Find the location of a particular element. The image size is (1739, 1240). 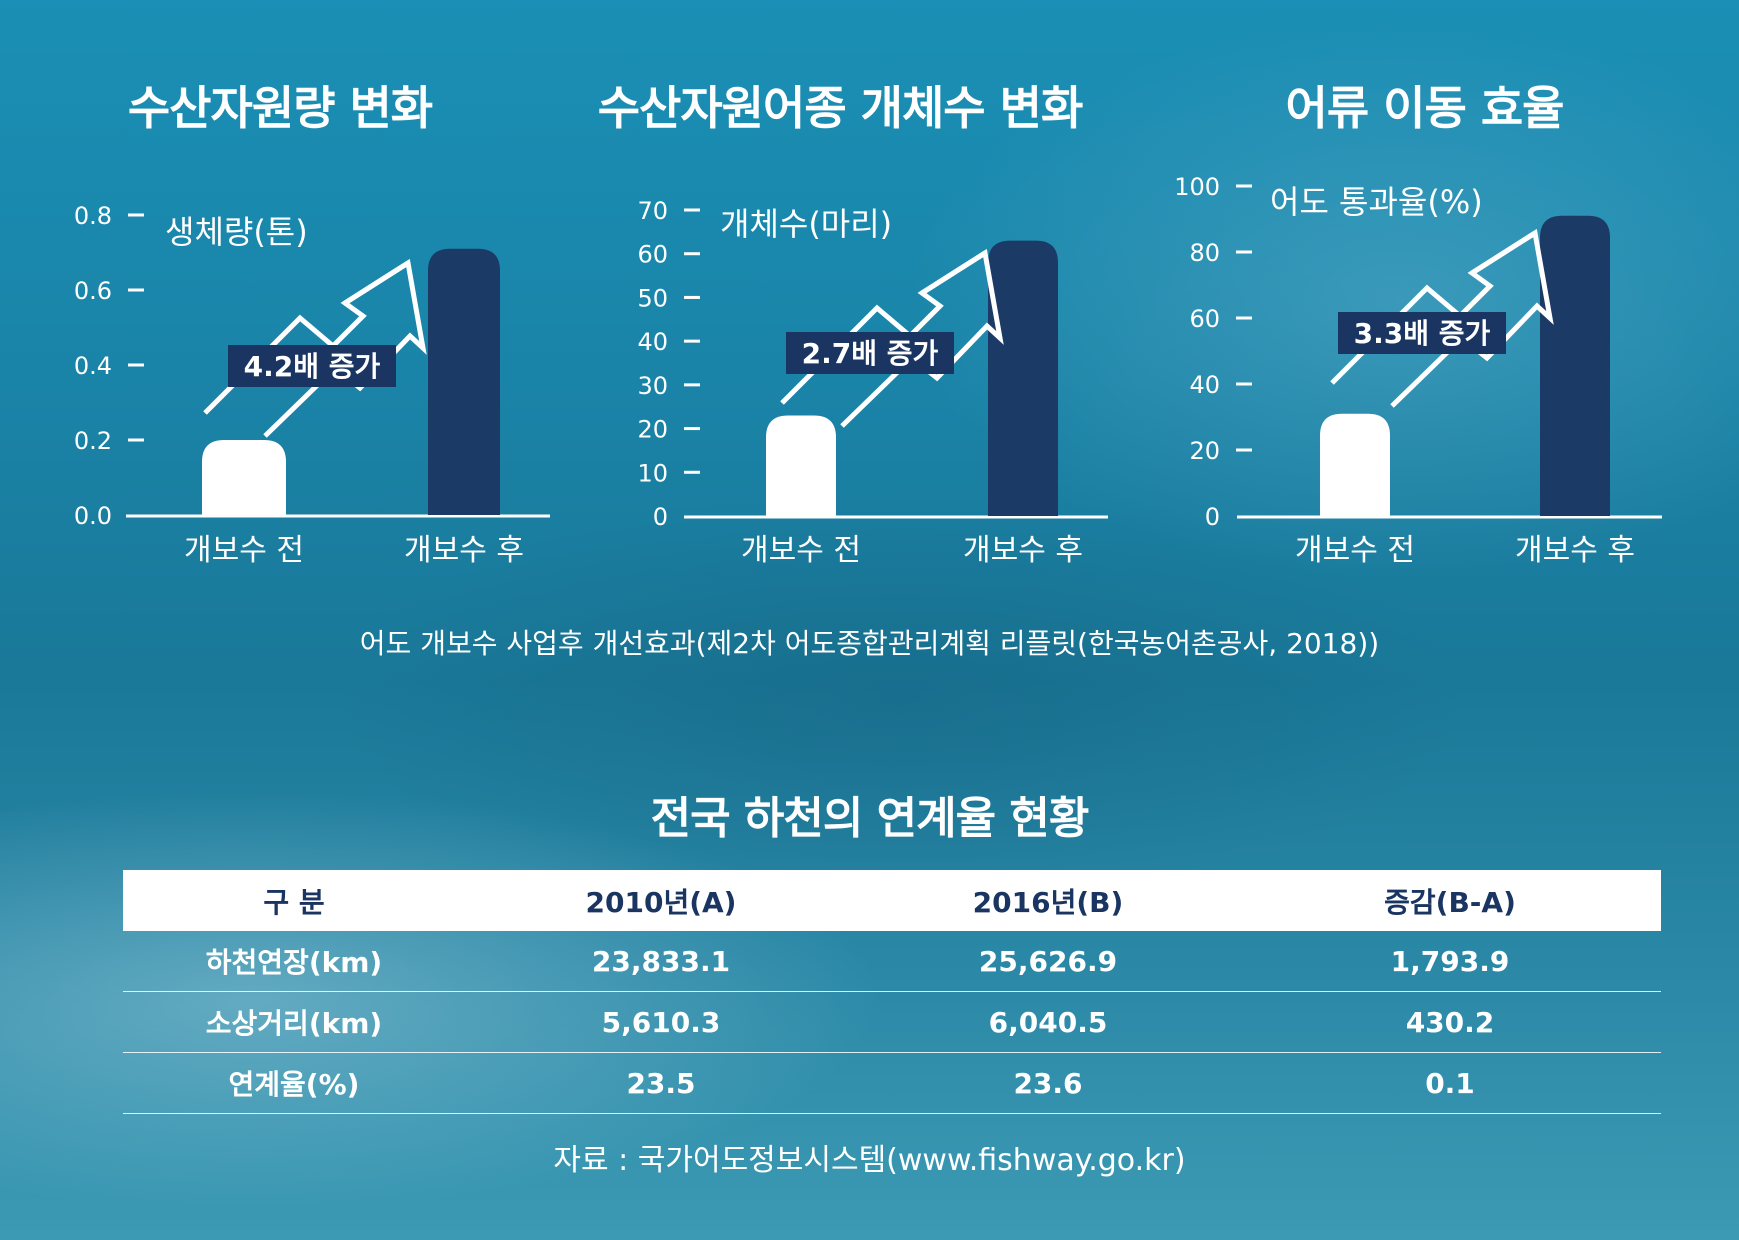

chart-svg: 0 10 20 30 40 50 60 70 개체수(마리) 개보수 전 개보수 후 2.7배 증가 is located at coordinates (872, 382).